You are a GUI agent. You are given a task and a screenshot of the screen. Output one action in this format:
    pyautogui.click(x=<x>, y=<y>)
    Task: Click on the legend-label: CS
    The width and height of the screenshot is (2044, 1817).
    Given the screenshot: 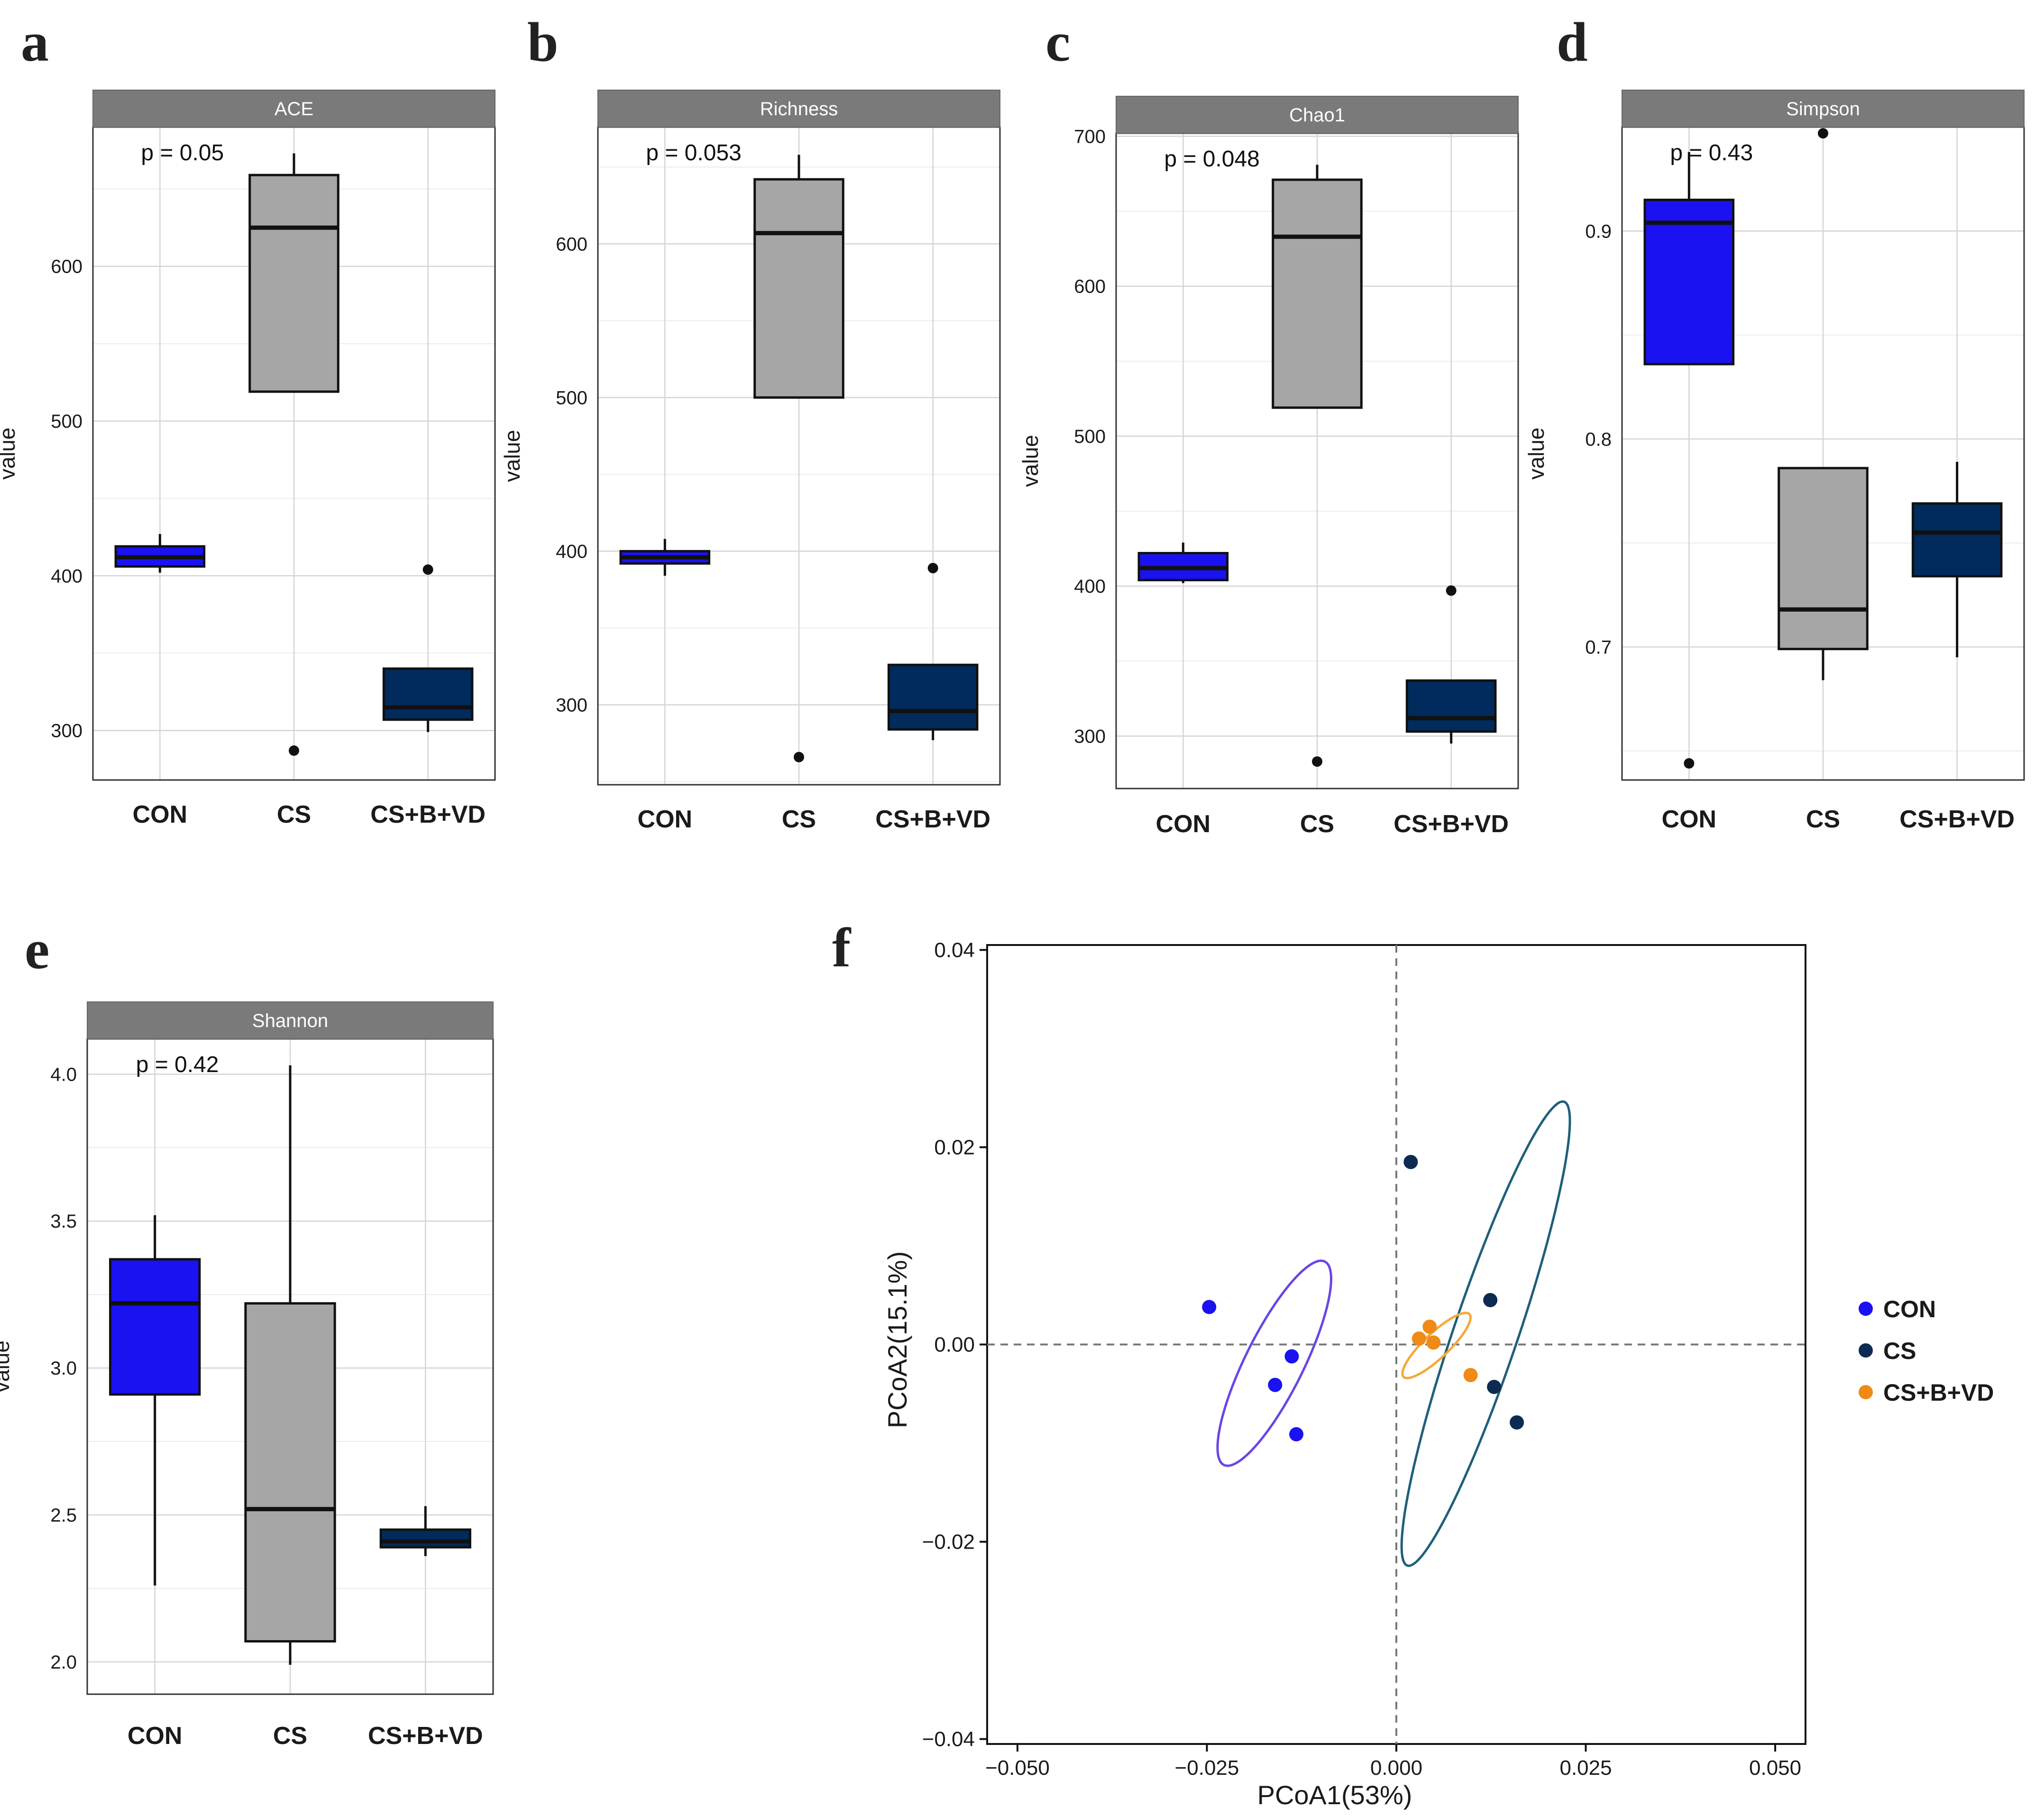 What is the action you would take?
    pyautogui.click(x=1900, y=1351)
    